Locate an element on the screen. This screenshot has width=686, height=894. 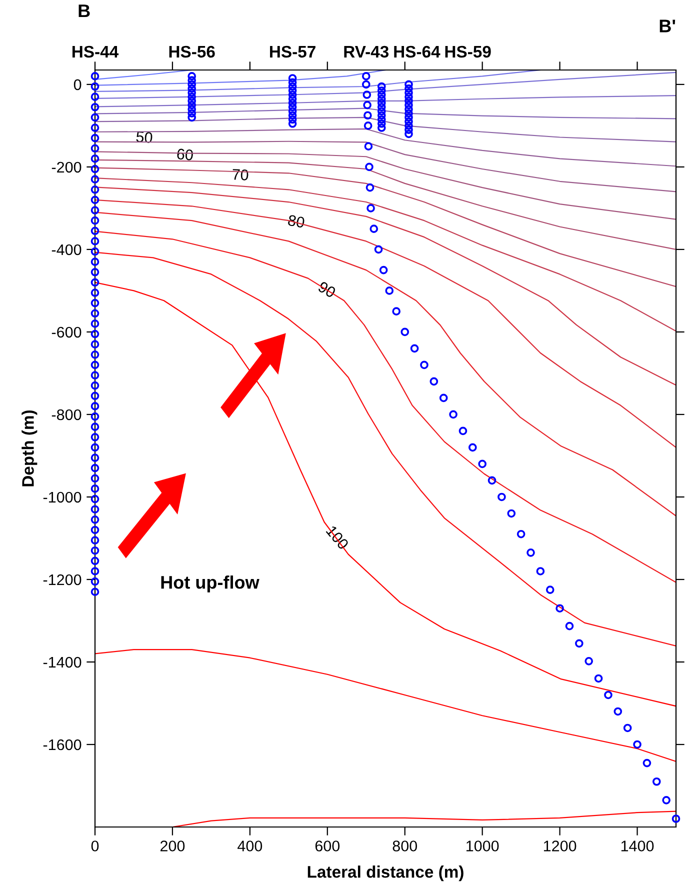
series-label: RV-43 is located at coordinates (366, 52).